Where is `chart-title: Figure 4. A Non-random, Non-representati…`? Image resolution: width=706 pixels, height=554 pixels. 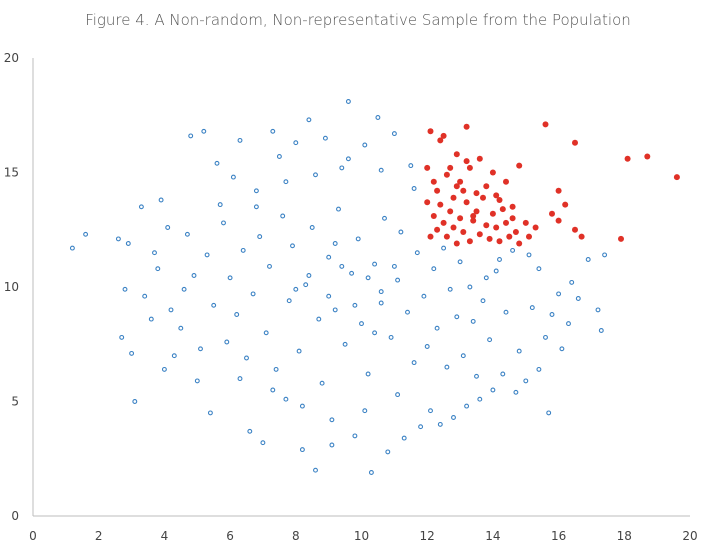 chart-title: Figure 4. A Non-random, Non-representati… is located at coordinates (358, 20).